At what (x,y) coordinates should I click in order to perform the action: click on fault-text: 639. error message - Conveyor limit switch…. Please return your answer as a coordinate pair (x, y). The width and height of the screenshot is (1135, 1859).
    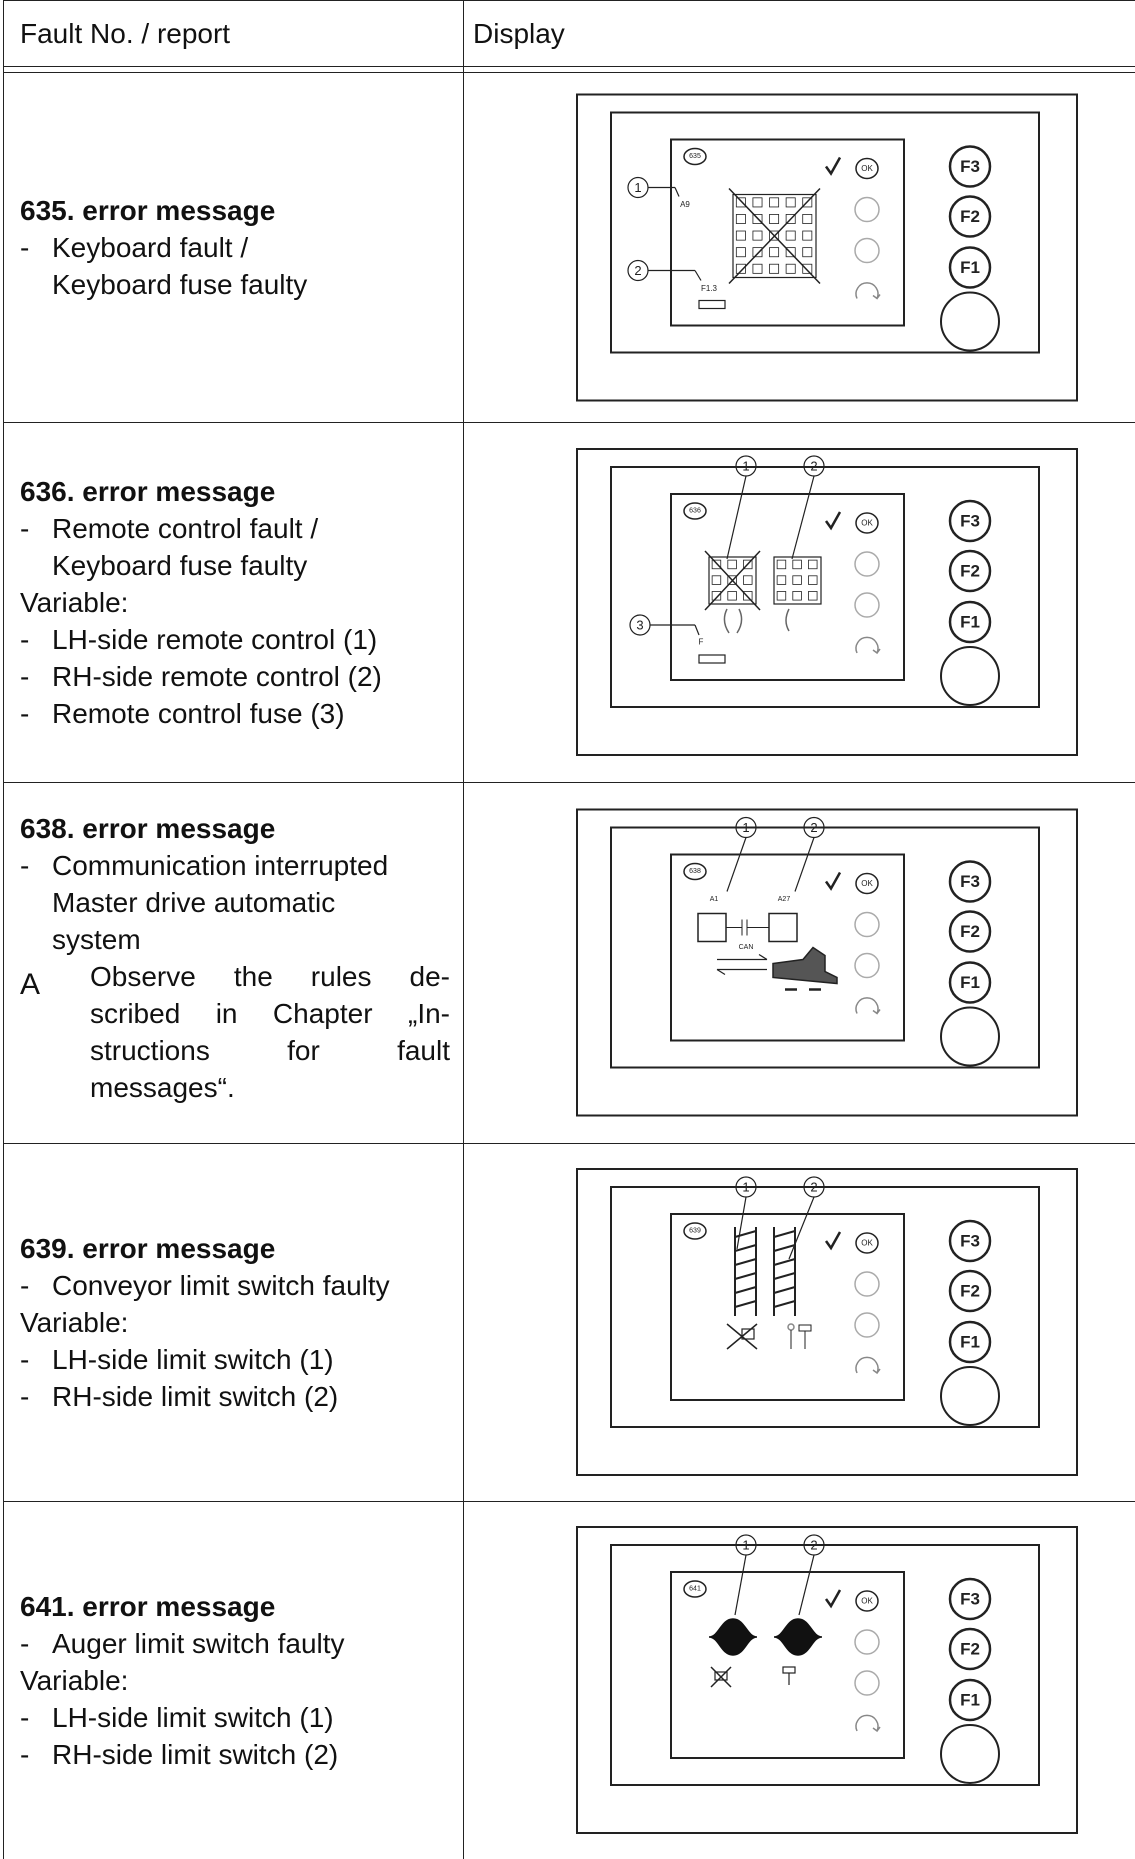
    Looking at the image, I should click on (226, 1322).